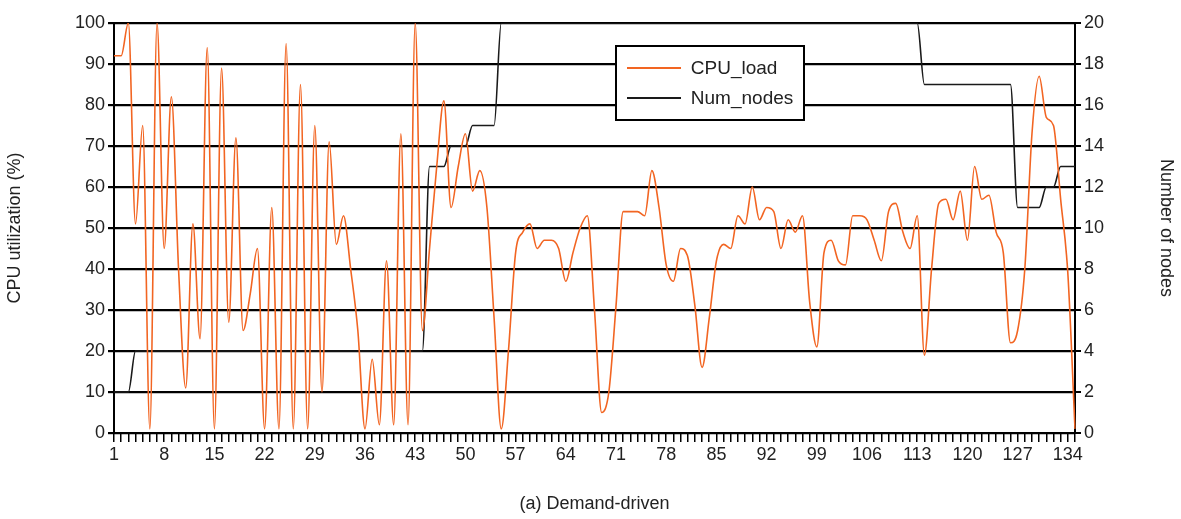 This screenshot has width=1181, height=519. Describe the element at coordinates (214, 453) in the screenshot. I see `x-tick-label: 15` at that location.